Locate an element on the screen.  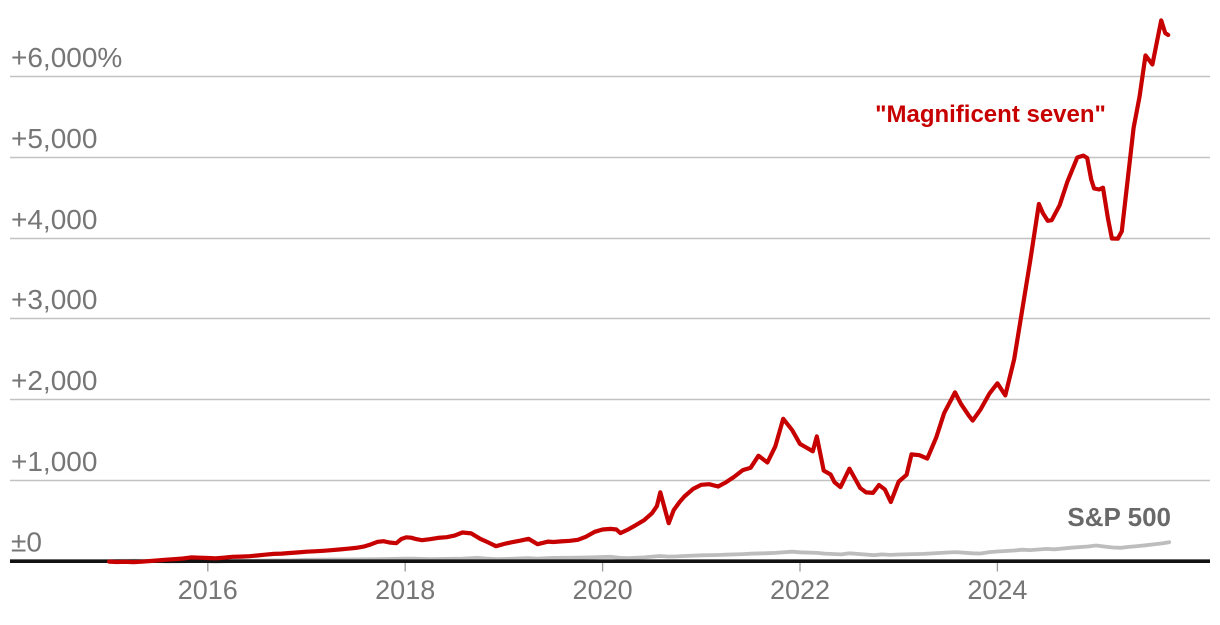
svg-text: +5,000 is located at coordinates (54, 138).